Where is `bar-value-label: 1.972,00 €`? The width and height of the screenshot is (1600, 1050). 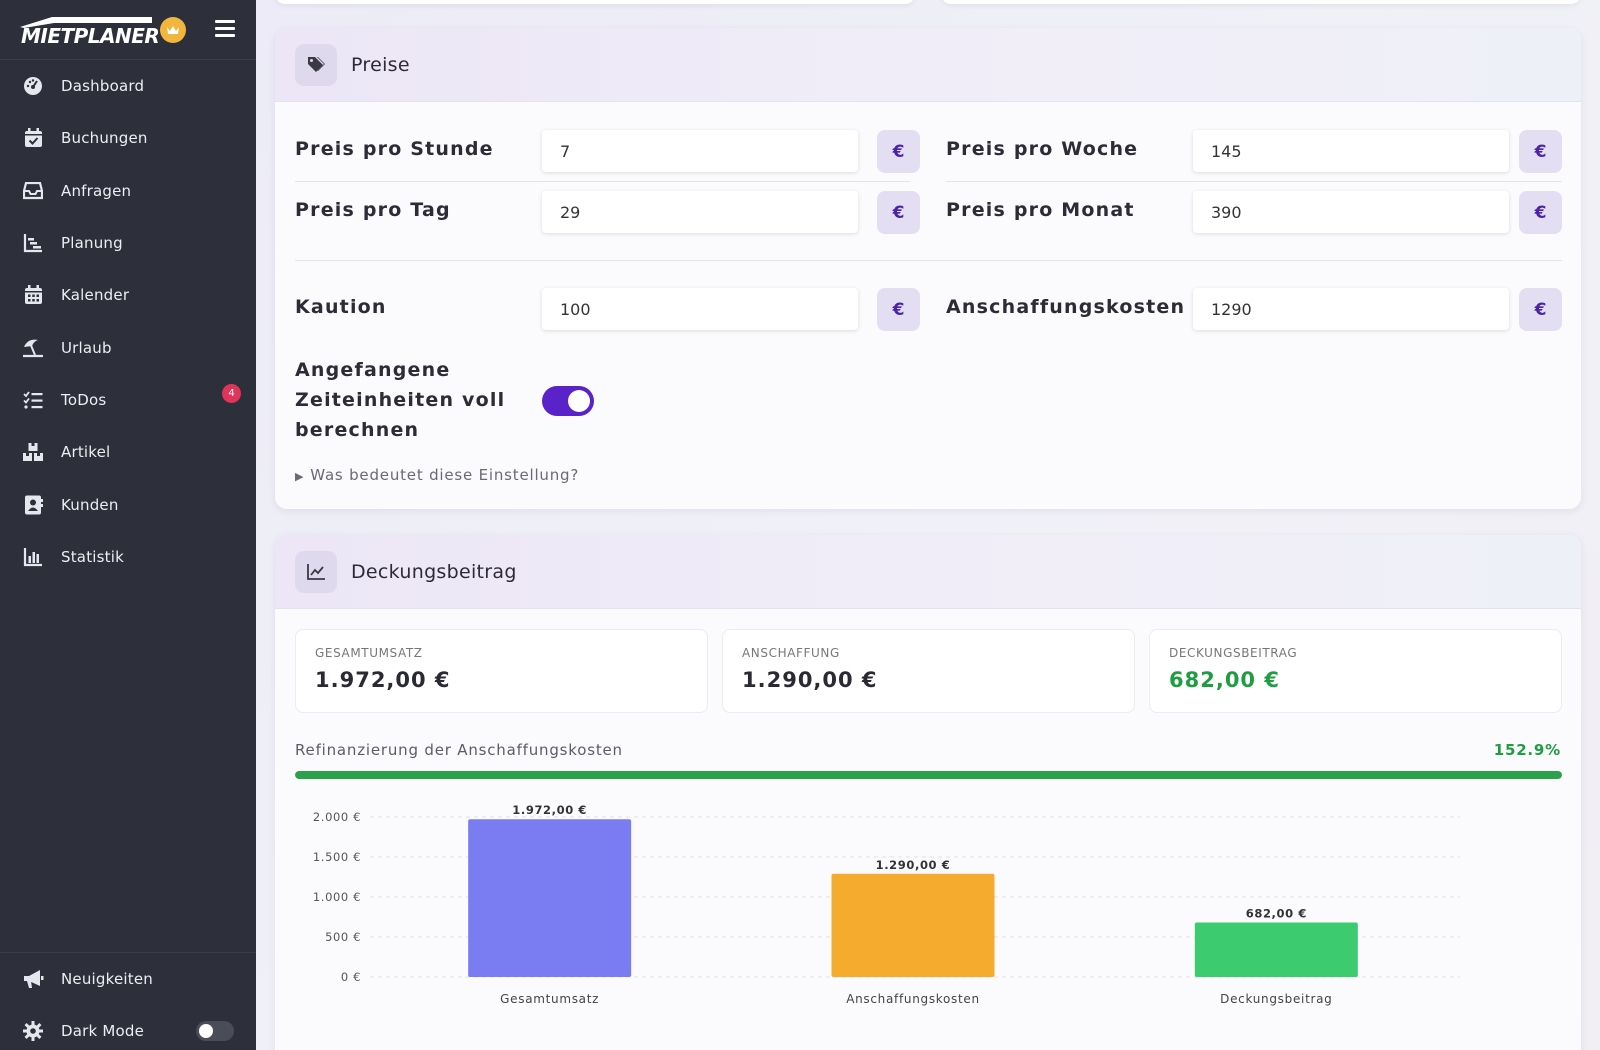 bar-value-label: 1.972,00 € is located at coordinates (549, 810).